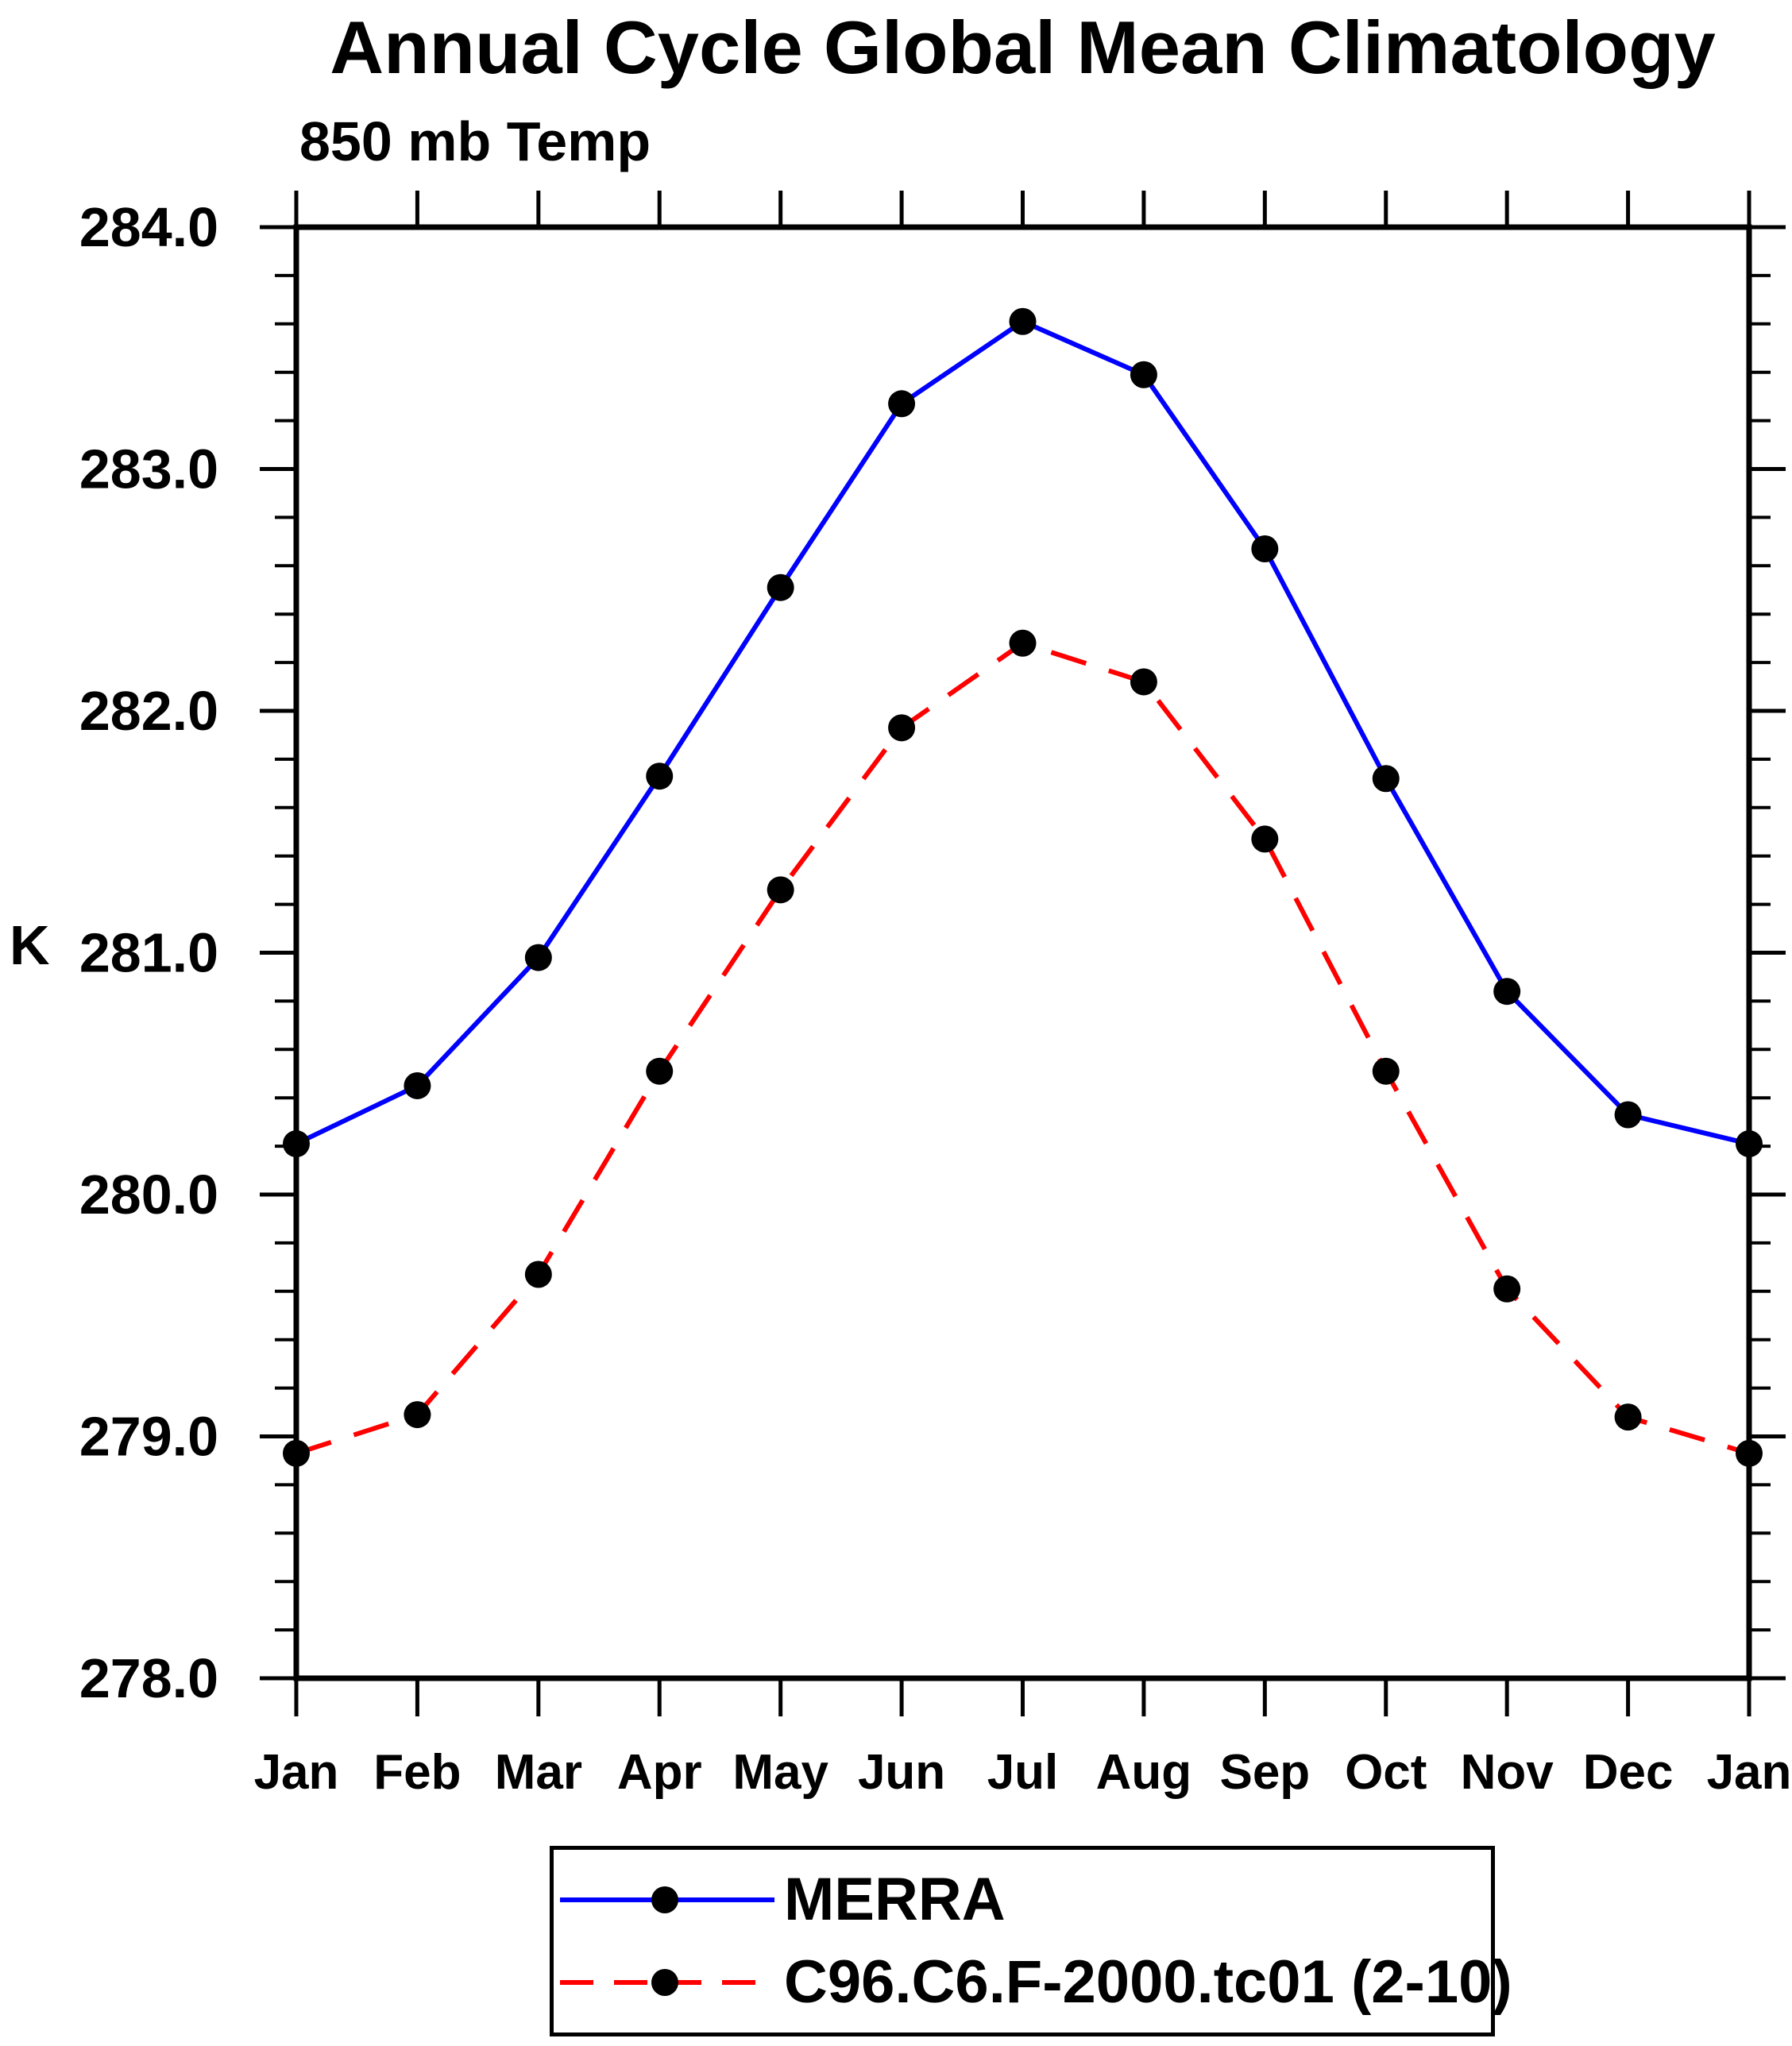 This screenshot has height=2046, width=1792. I want to click on legend-swatch-c96-line, so click(667, 1982).